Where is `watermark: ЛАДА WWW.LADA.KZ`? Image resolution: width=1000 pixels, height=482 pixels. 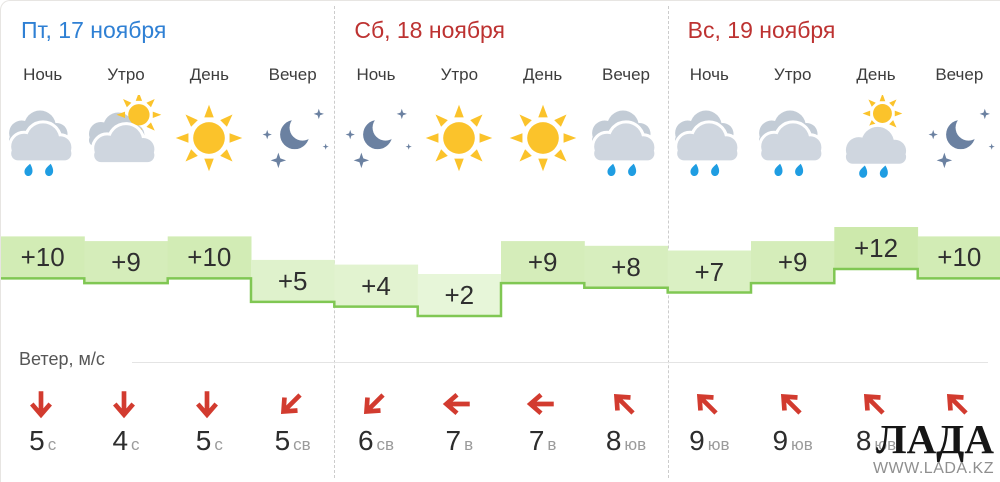
watermark: ЛАДА WWW.LADA.KZ is located at coordinates (894, 448).